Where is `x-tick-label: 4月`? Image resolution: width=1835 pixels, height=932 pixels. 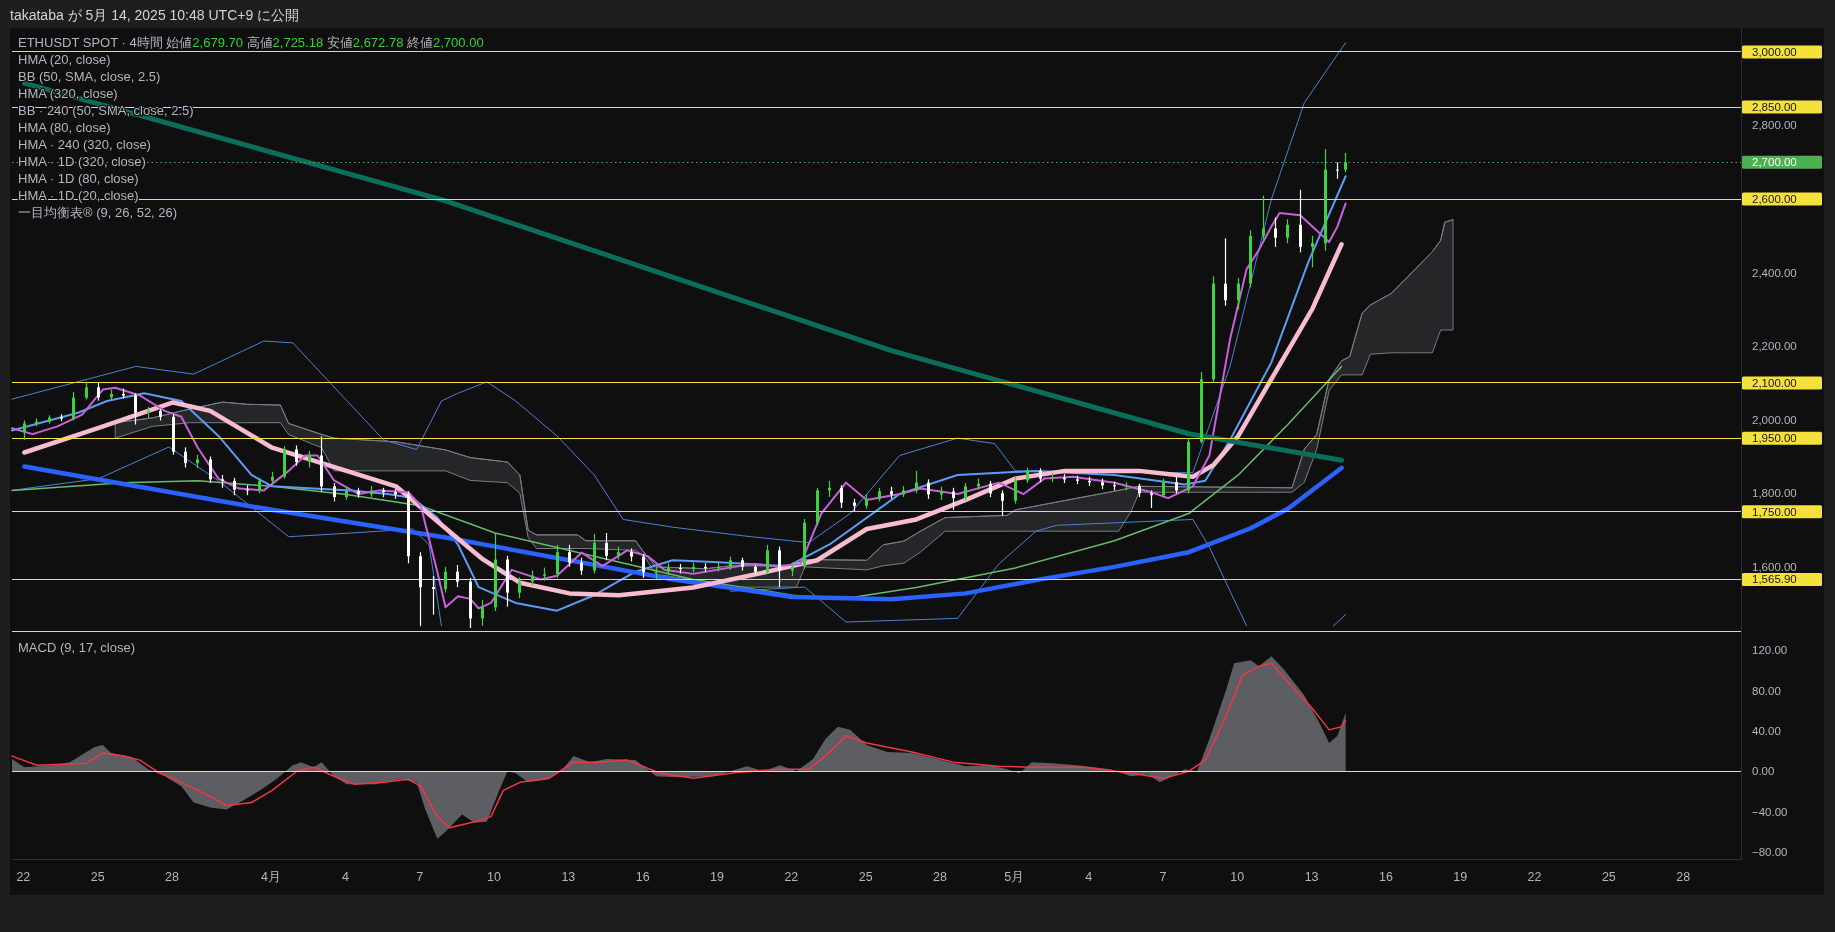
x-tick-label: 4月 is located at coordinates (271, 877).